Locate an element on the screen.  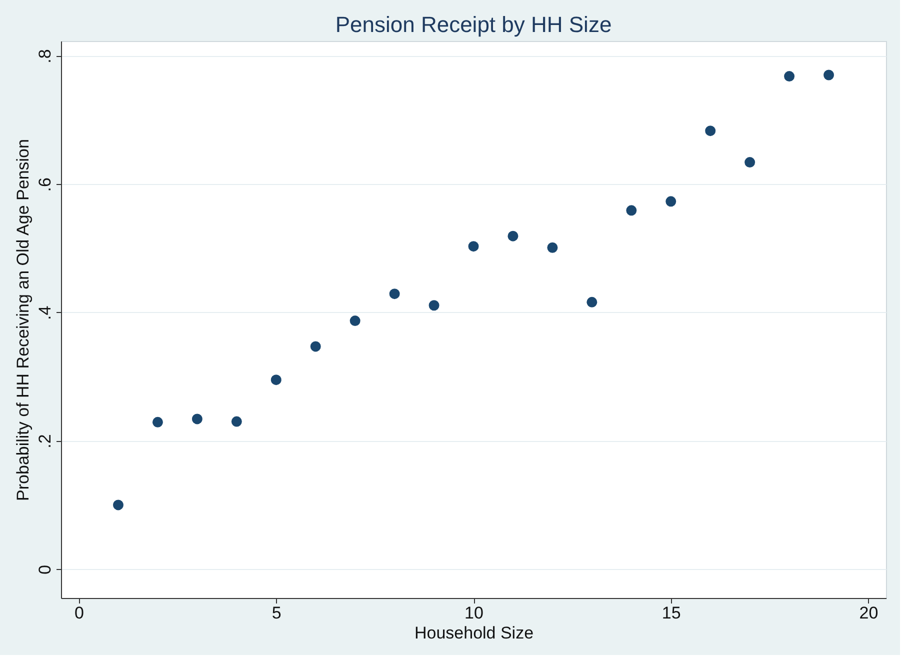
y-tick-label: .6 is located at coordinates (45, 185).